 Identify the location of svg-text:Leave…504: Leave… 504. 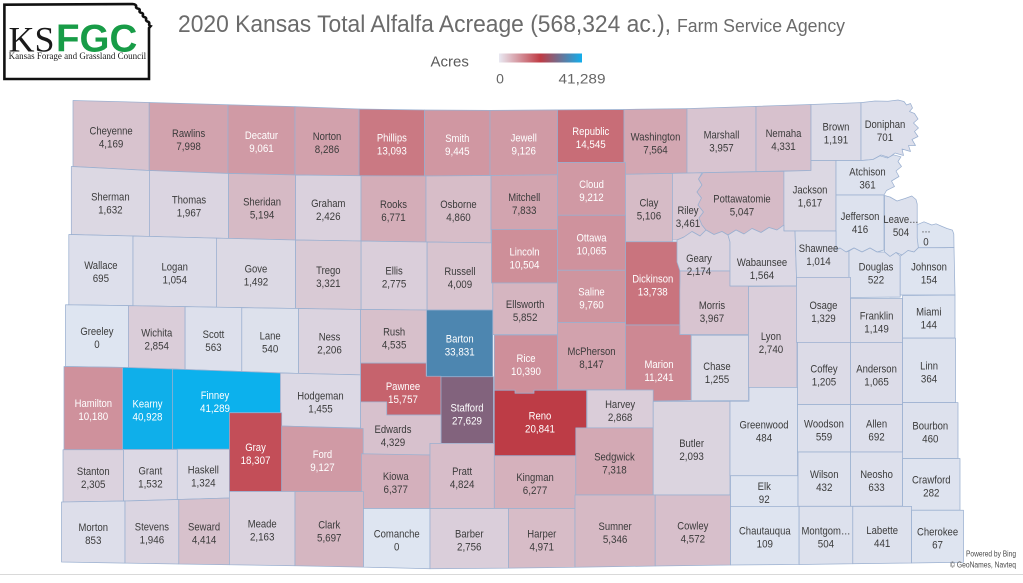
(900, 226).